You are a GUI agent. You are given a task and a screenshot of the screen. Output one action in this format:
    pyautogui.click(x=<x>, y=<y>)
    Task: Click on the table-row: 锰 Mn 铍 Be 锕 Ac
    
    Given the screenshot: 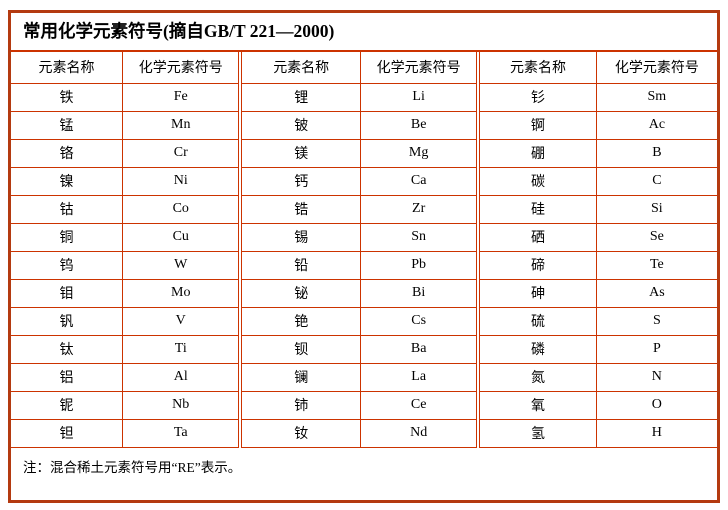 What is the action you would take?
    pyautogui.click(x=364, y=125)
    